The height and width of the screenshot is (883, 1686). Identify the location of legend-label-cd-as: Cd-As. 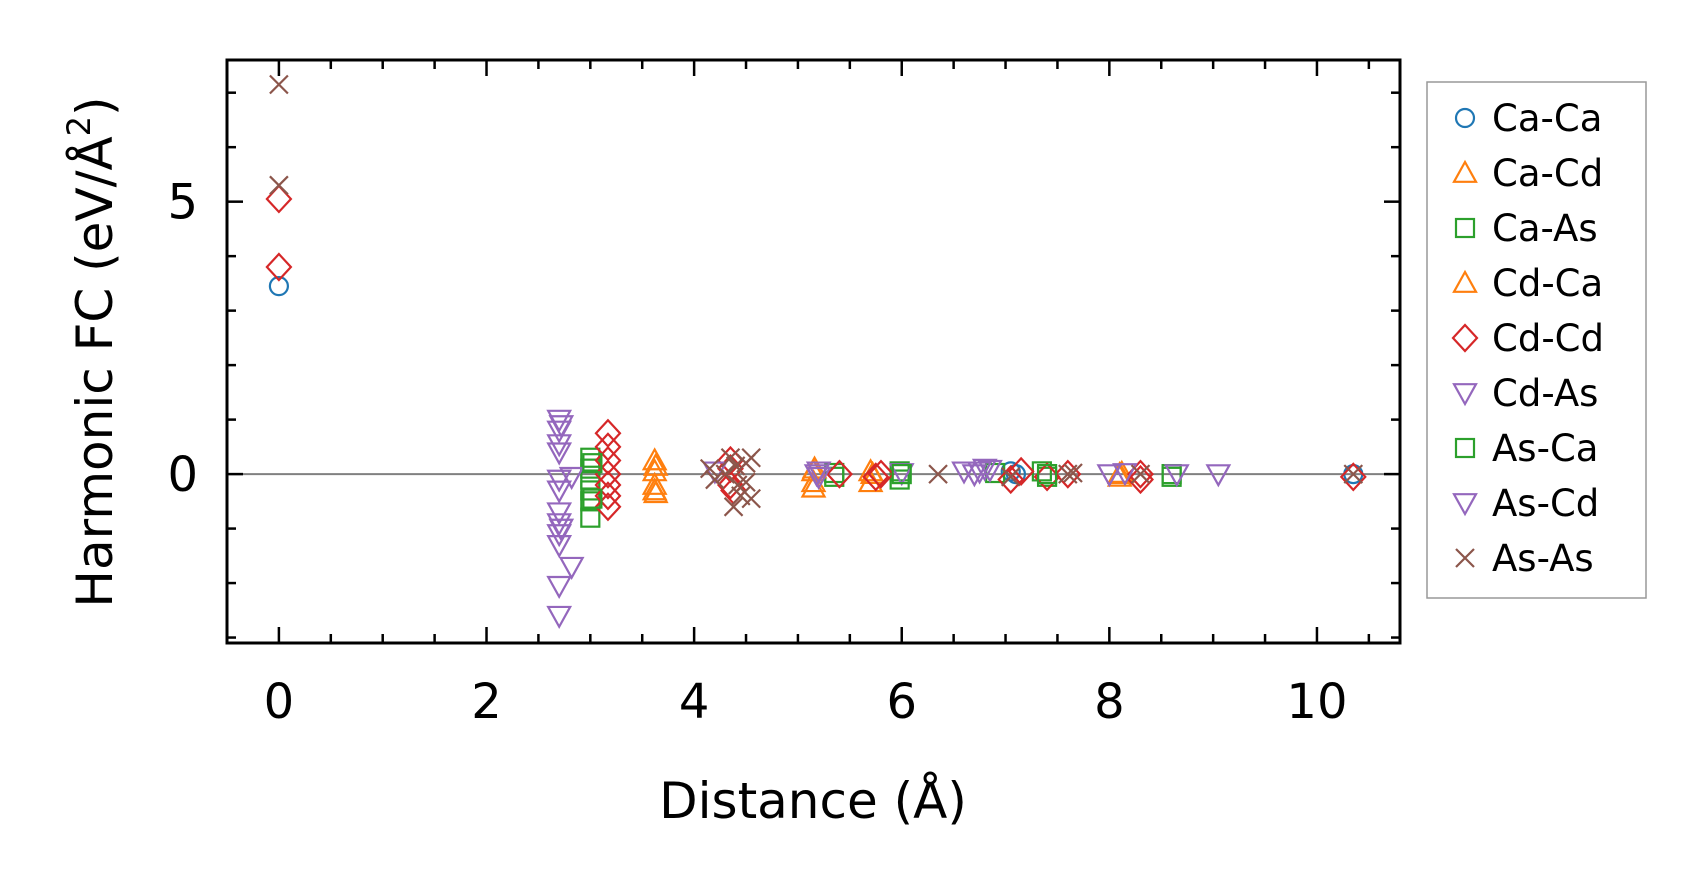
(1545, 393).